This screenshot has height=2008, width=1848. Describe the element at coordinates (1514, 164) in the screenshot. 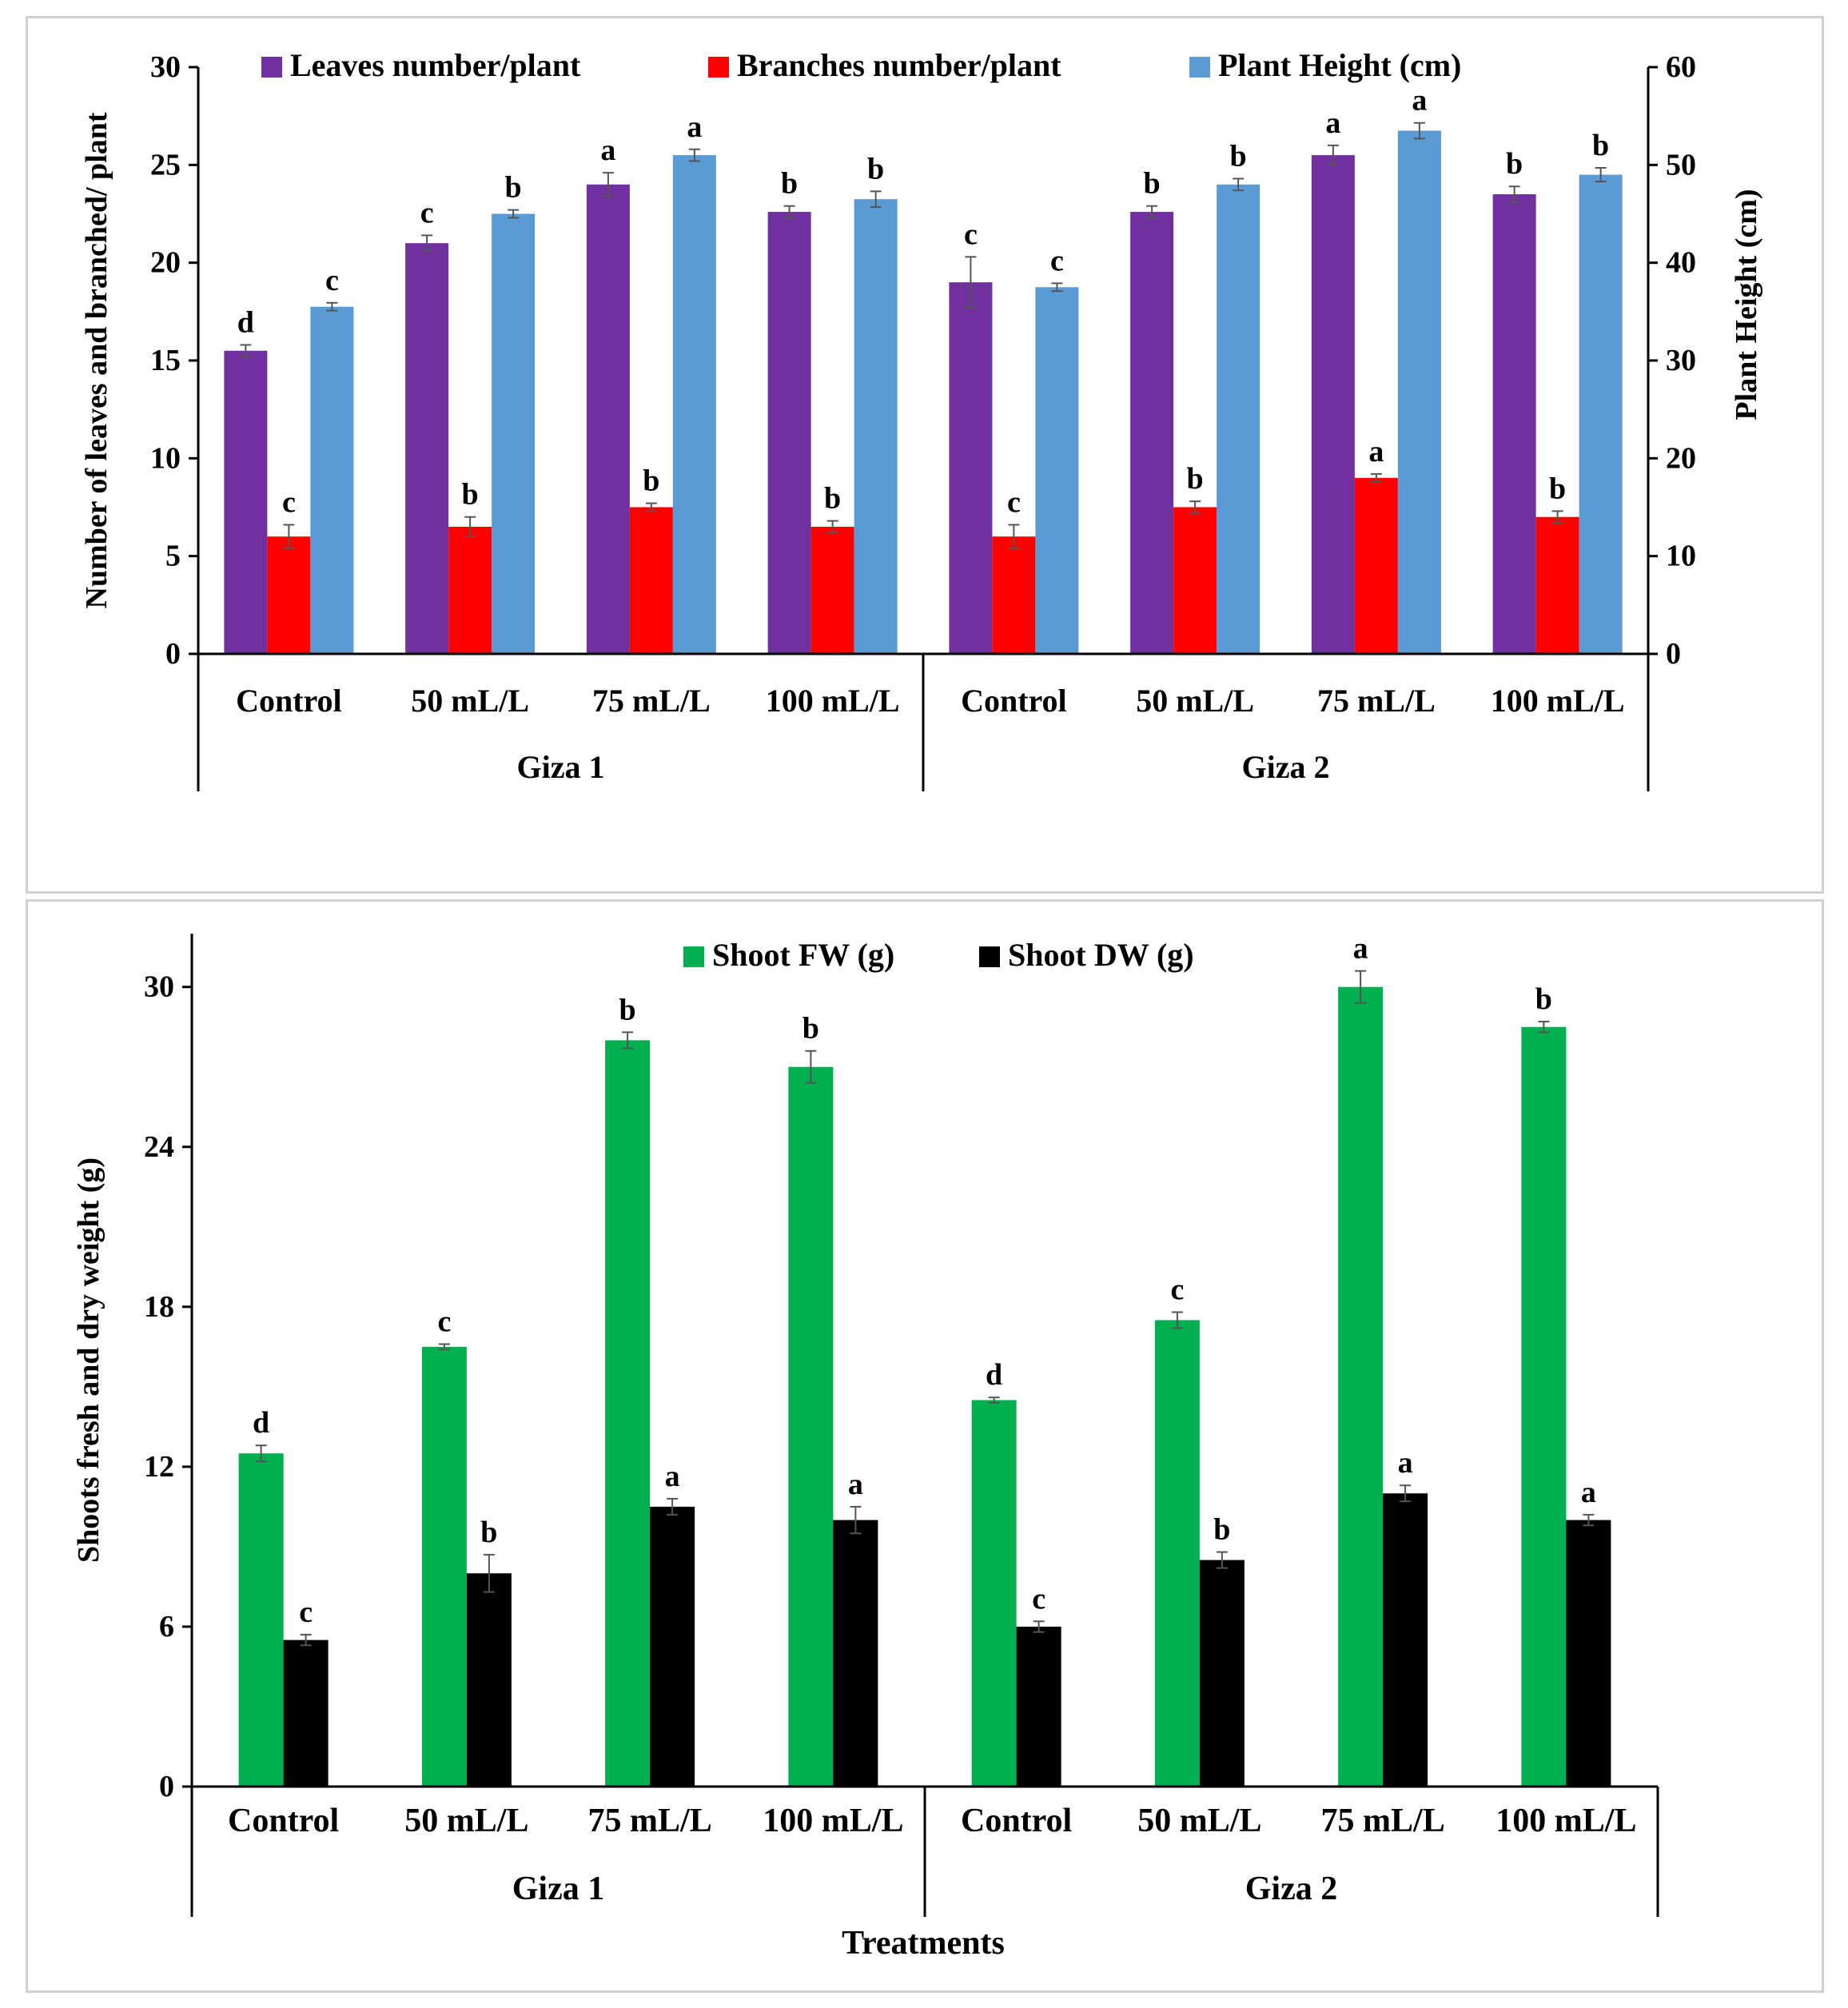

I see `significance-letter-leaves-number-plant-7: b` at that location.